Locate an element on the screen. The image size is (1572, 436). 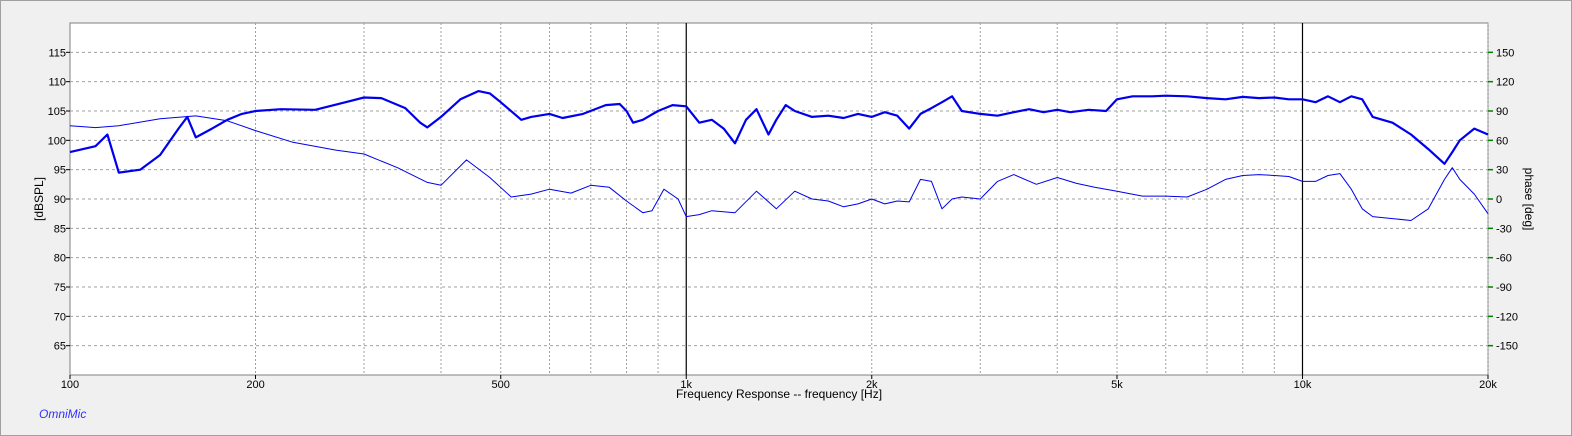
x-tick-label: 10k is located at coordinates (1303, 385).